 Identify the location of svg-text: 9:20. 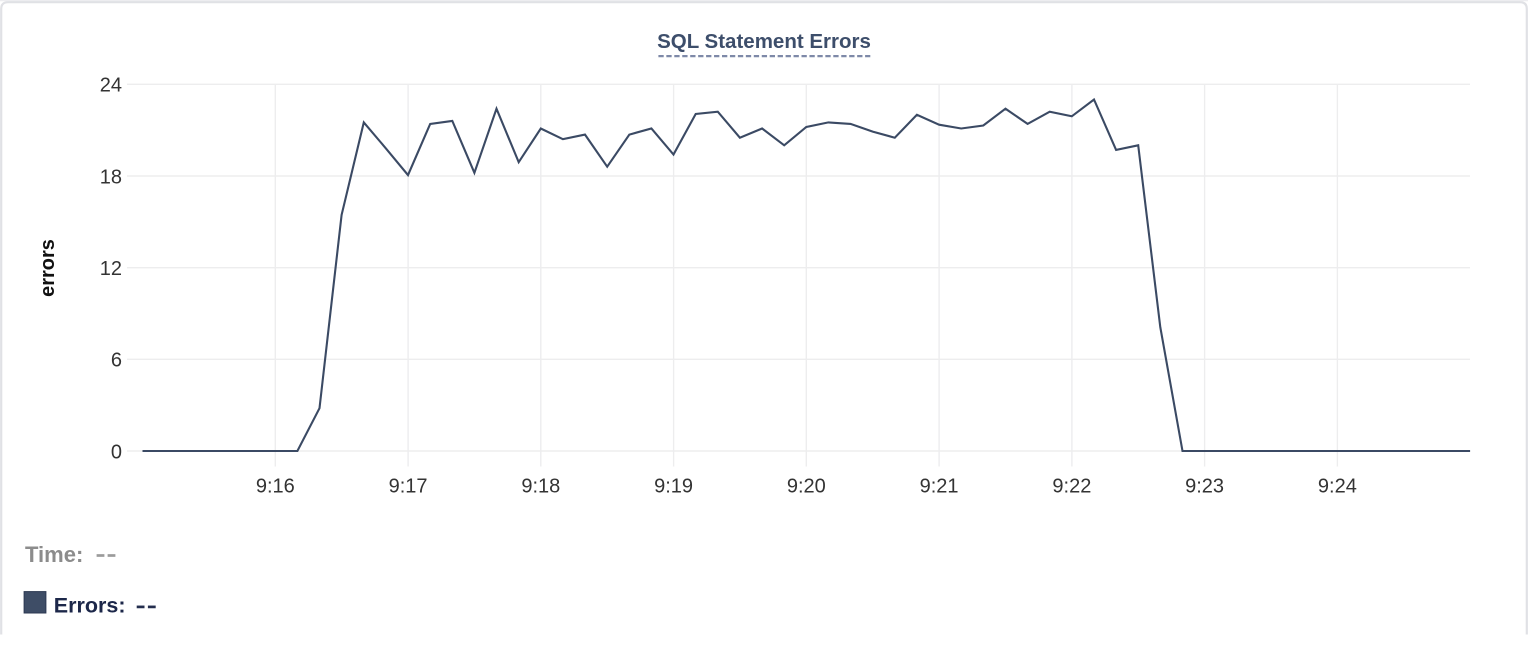
(806, 487).